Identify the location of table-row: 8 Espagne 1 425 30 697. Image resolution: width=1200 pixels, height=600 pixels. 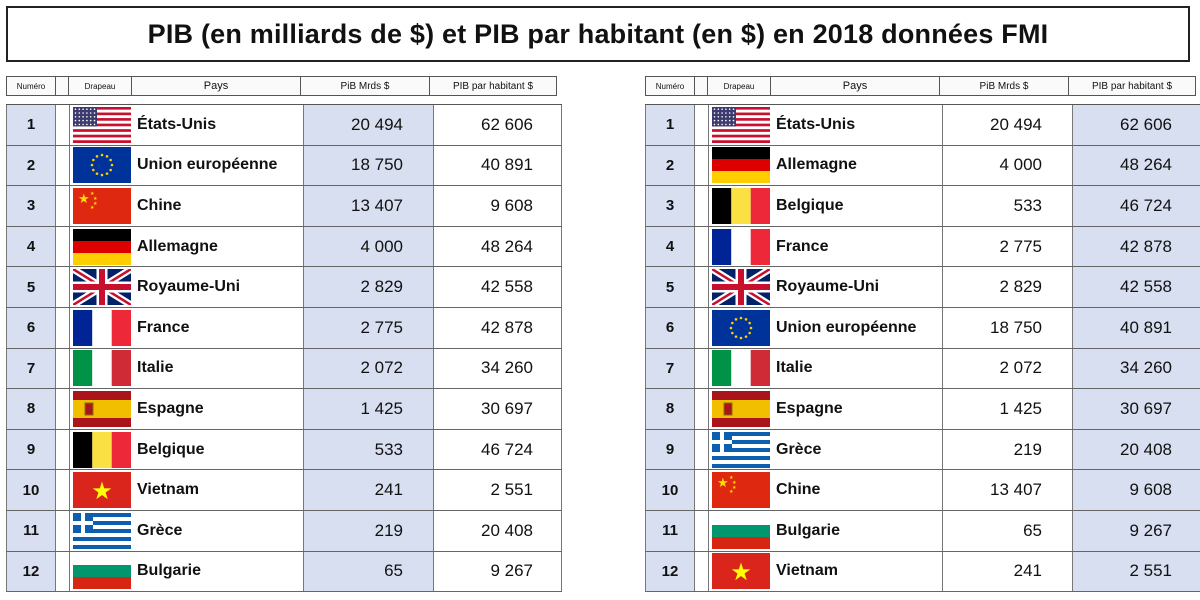
(922, 409).